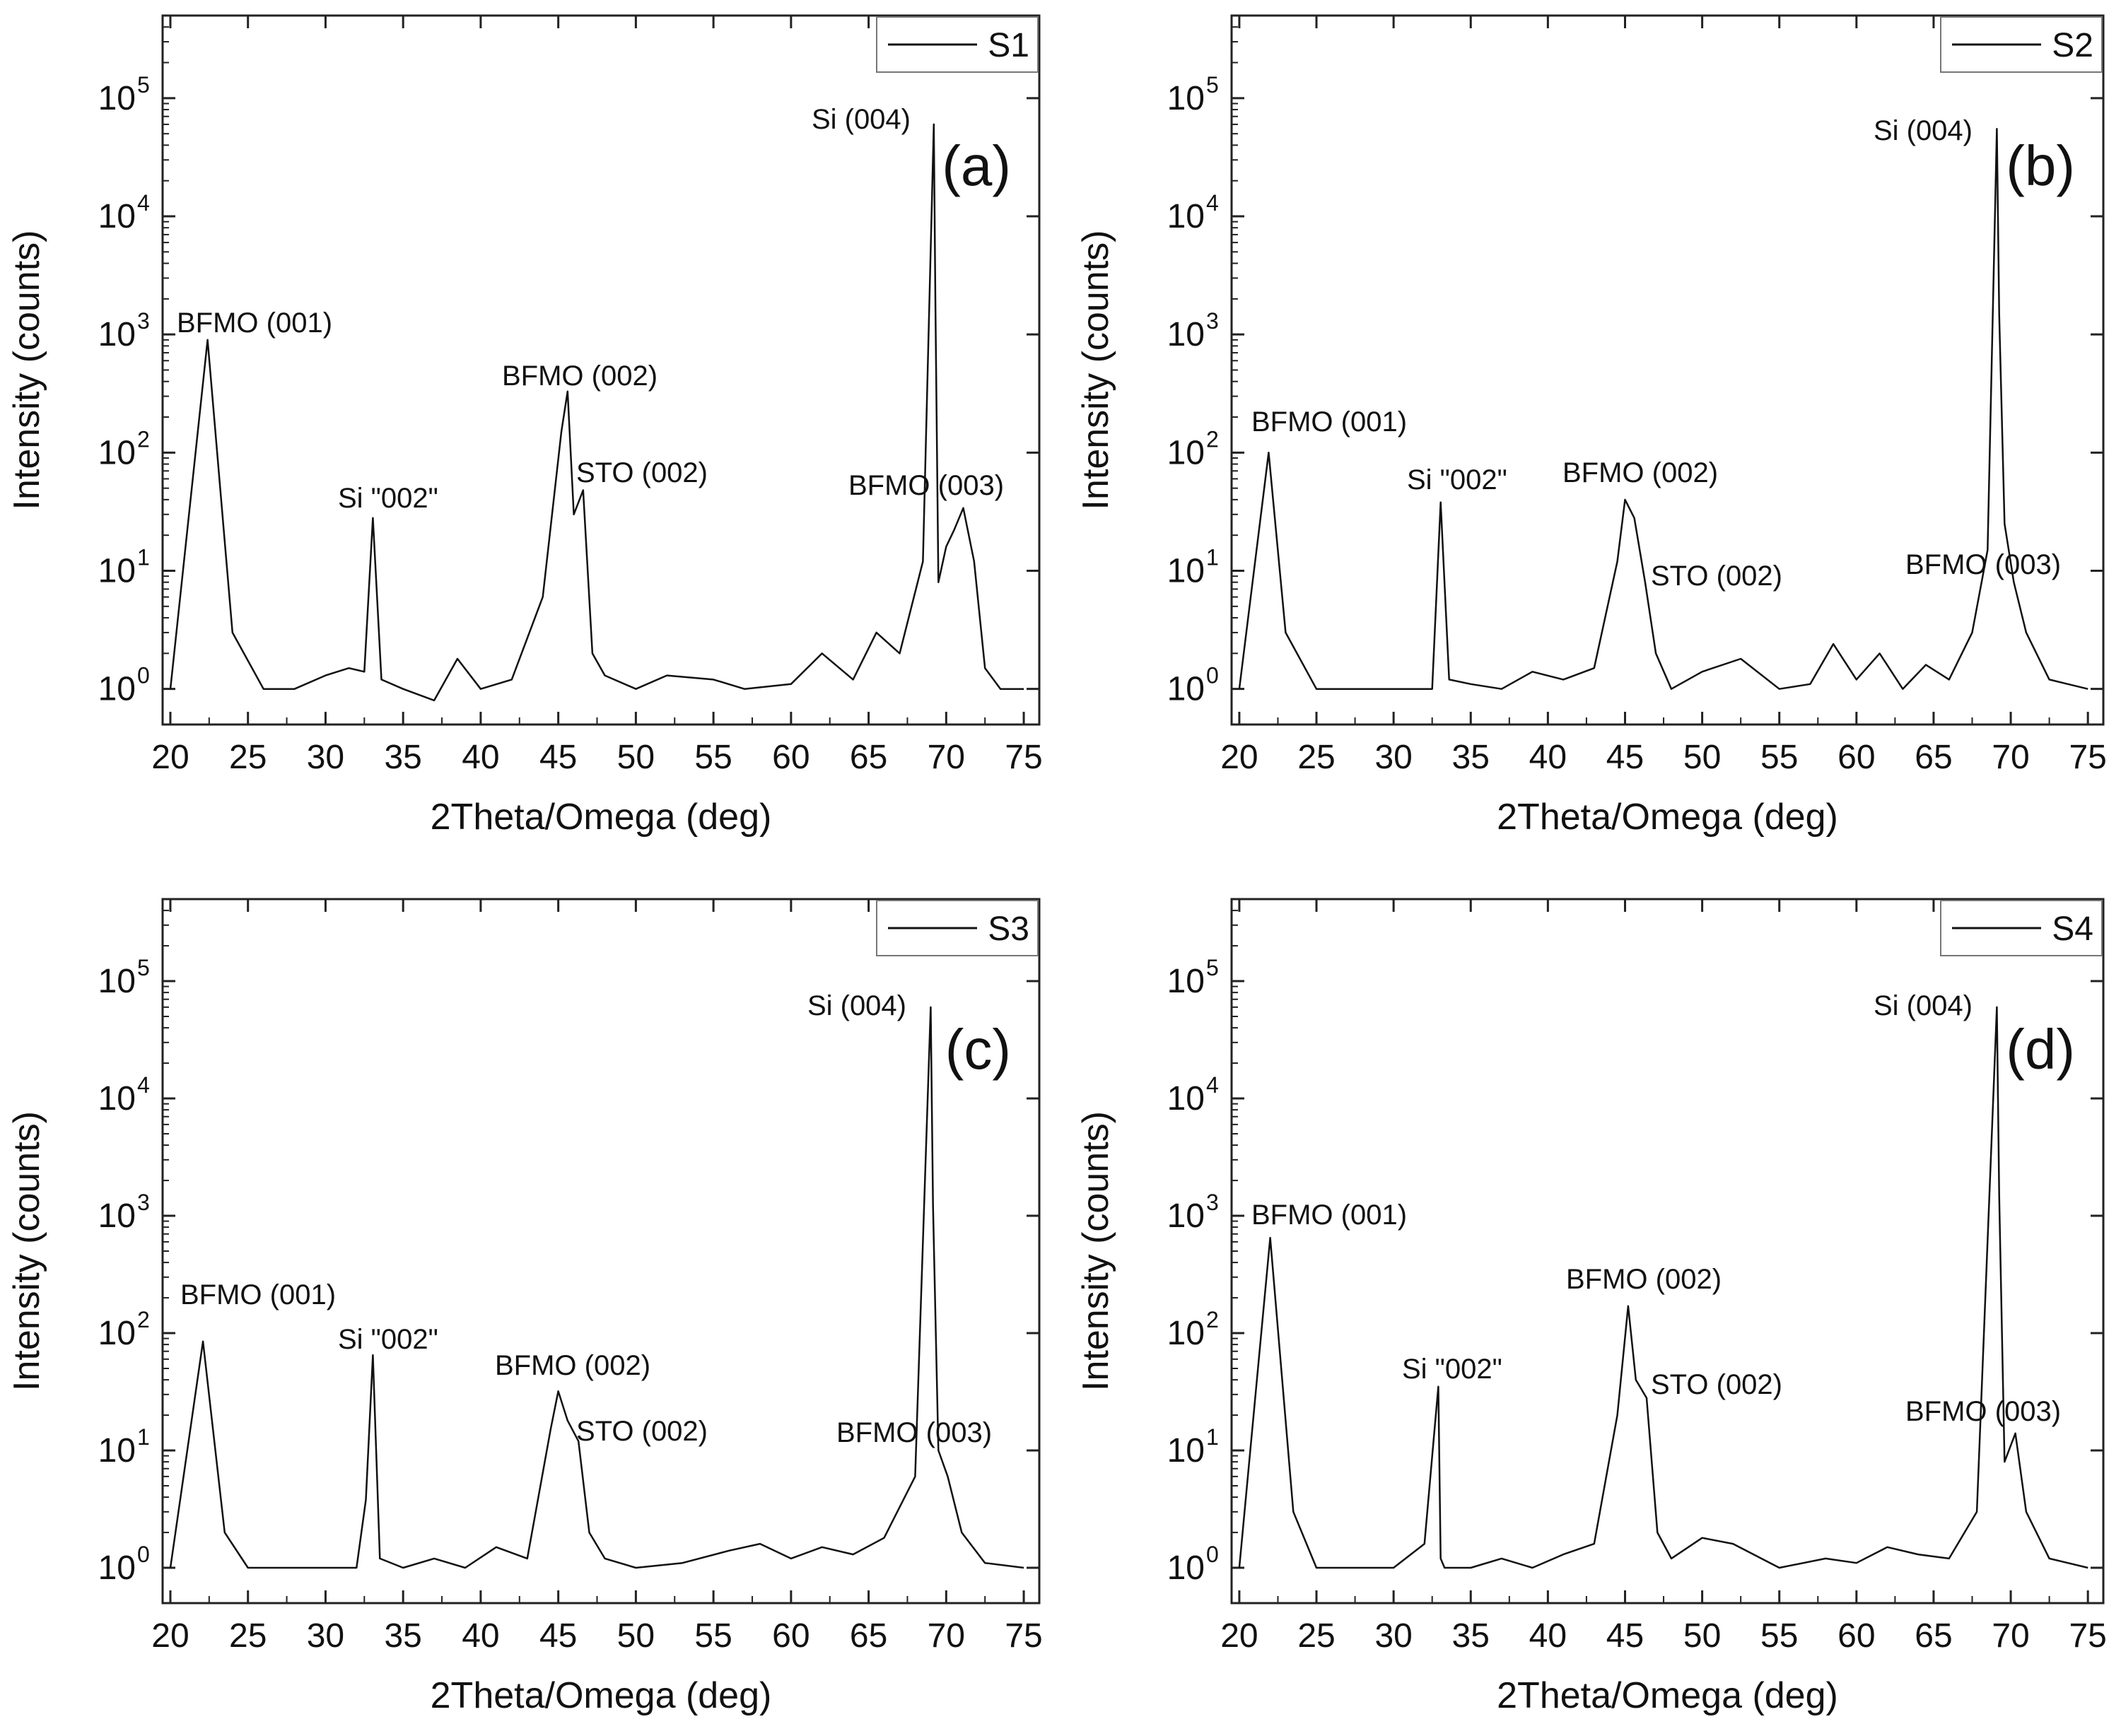 The image size is (2121, 1736). What do you see at coordinates (2072, 45) in the screenshot?
I see `legend-label: S2` at bounding box center [2072, 45].